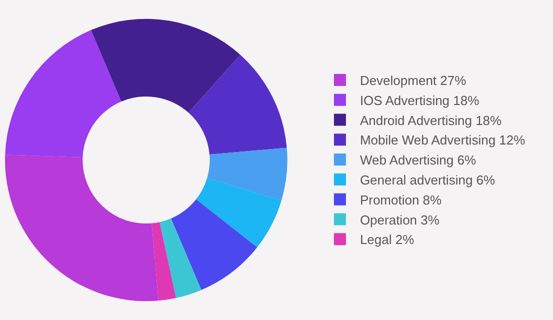  Describe the element at coordinates (387, 240) in the screenshot. I see `legend-label: Legal 2%` at that location.